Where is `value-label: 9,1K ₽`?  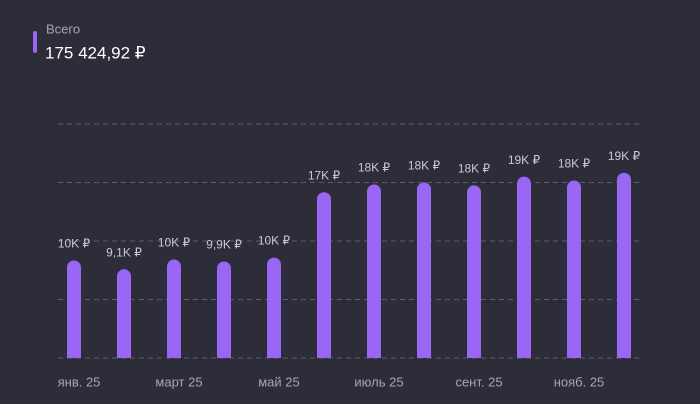
value-label: 9,1K ₽ is located at coordinates (124, 252).